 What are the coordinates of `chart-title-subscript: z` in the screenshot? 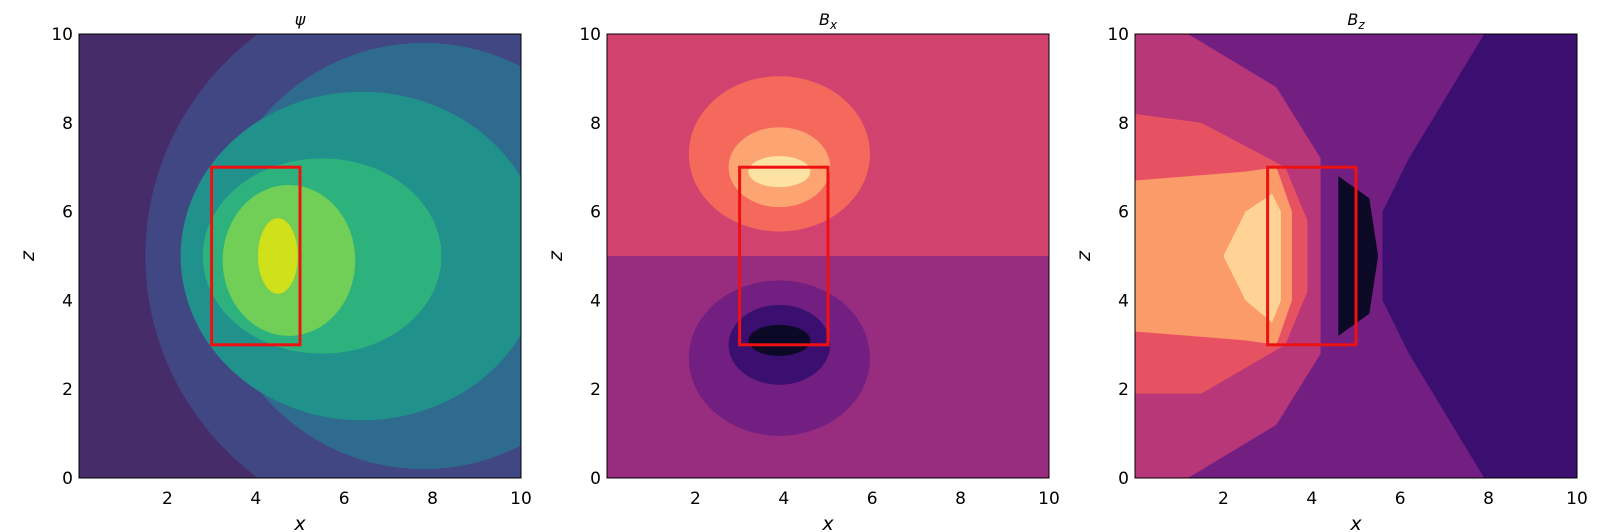 It's located at (1361, 25).